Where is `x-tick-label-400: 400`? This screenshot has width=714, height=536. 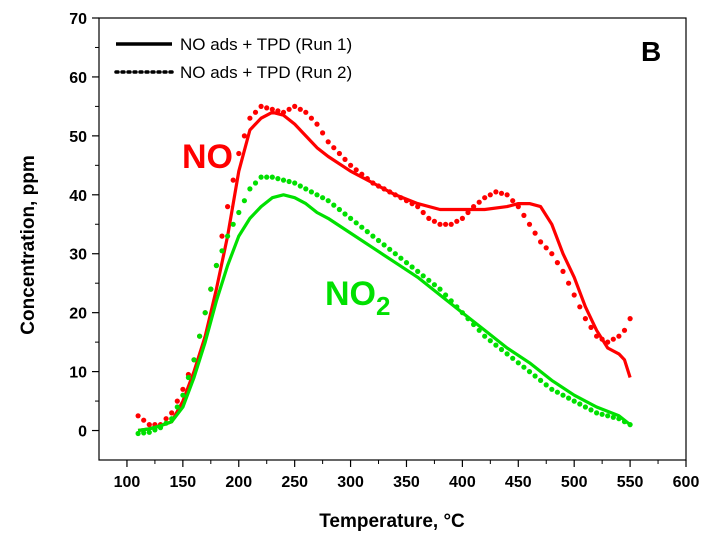
x-tick-label-400: 400 is located at coordinates (462, 482).